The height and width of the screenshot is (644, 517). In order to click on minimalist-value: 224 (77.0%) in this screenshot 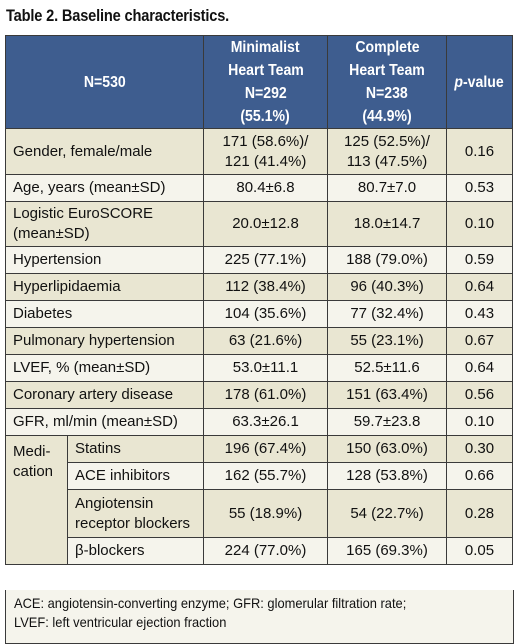, I will do `click(265, 551)`.